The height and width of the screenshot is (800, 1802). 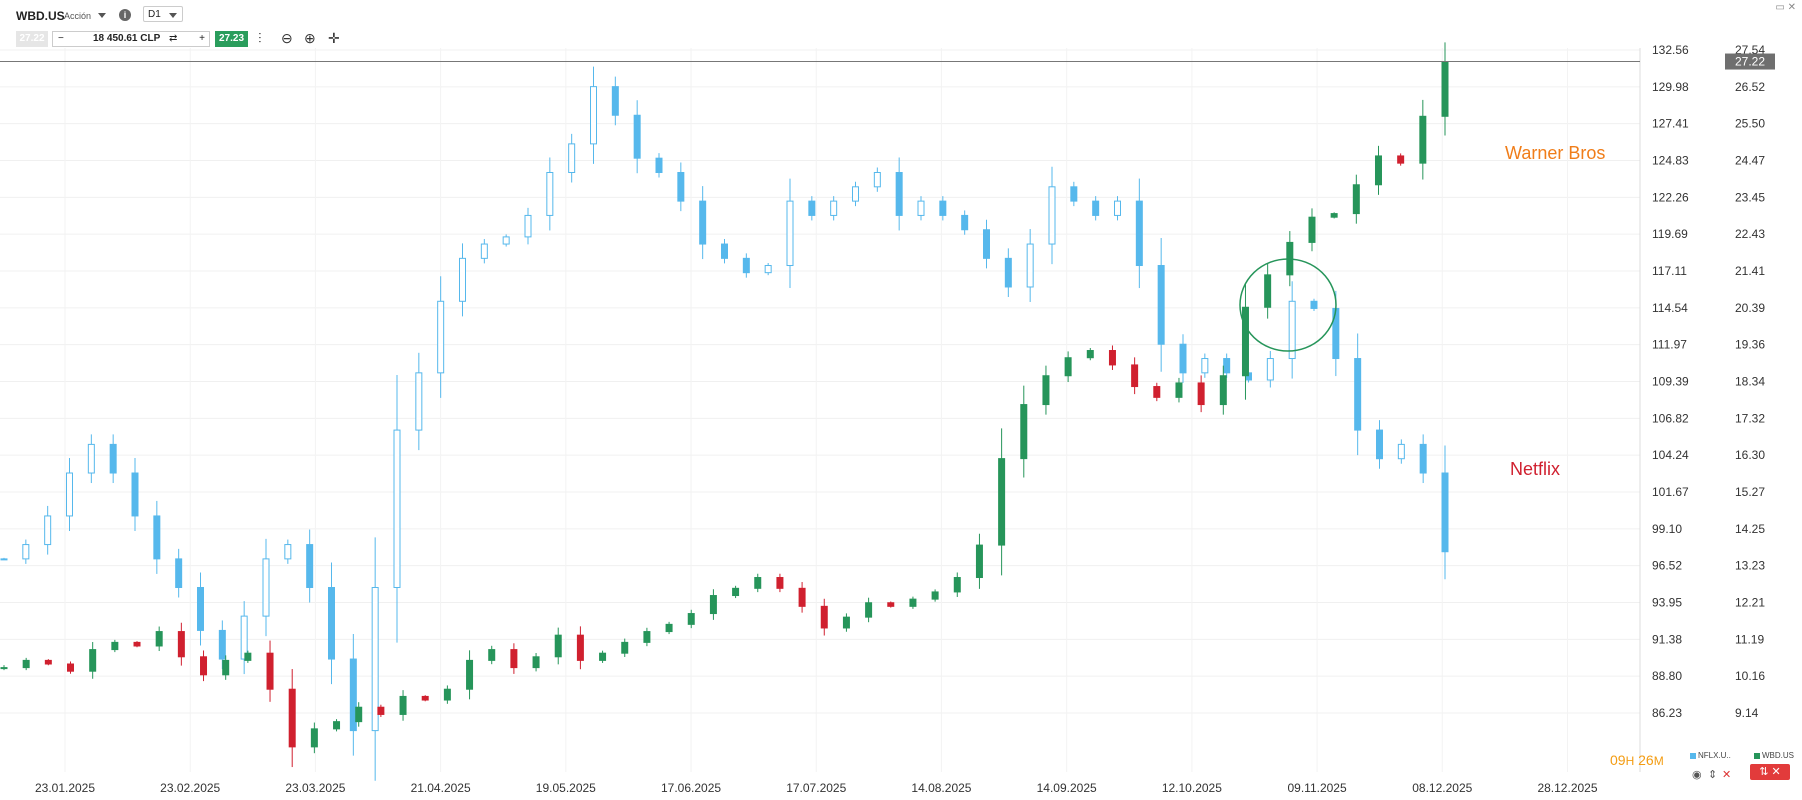 What do you see at coordinates (202, 38) in the screenshot?
I see `increase-button: +` at bounding box center [202, 38].